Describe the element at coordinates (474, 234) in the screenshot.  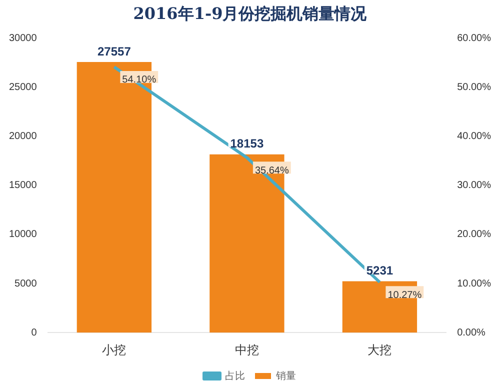
I see `y2-tick-label: 20.00%` at that location.